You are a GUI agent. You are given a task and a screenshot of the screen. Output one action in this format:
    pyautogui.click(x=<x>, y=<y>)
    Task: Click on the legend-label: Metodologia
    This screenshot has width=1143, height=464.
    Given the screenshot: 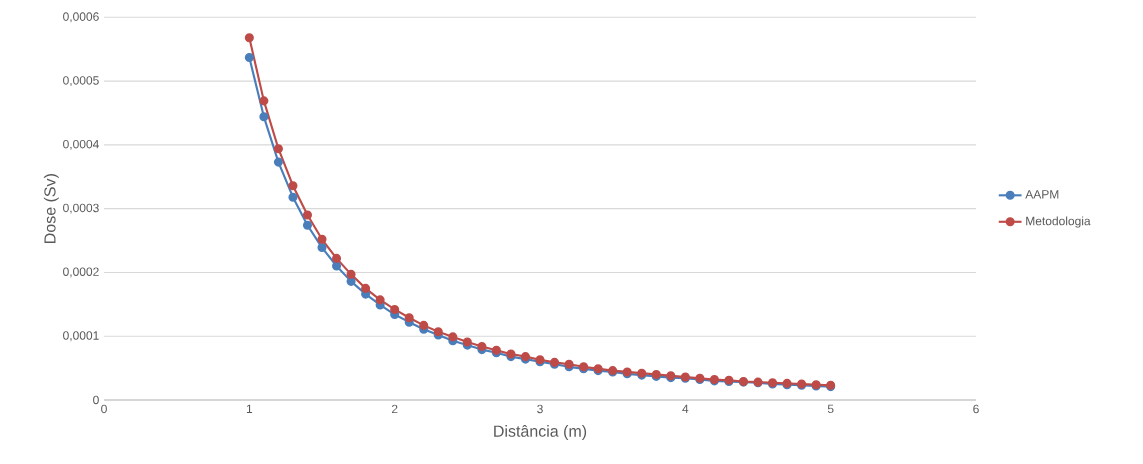 What is the action you would take?
    pyautogui.click(x=1058, y=222)
    